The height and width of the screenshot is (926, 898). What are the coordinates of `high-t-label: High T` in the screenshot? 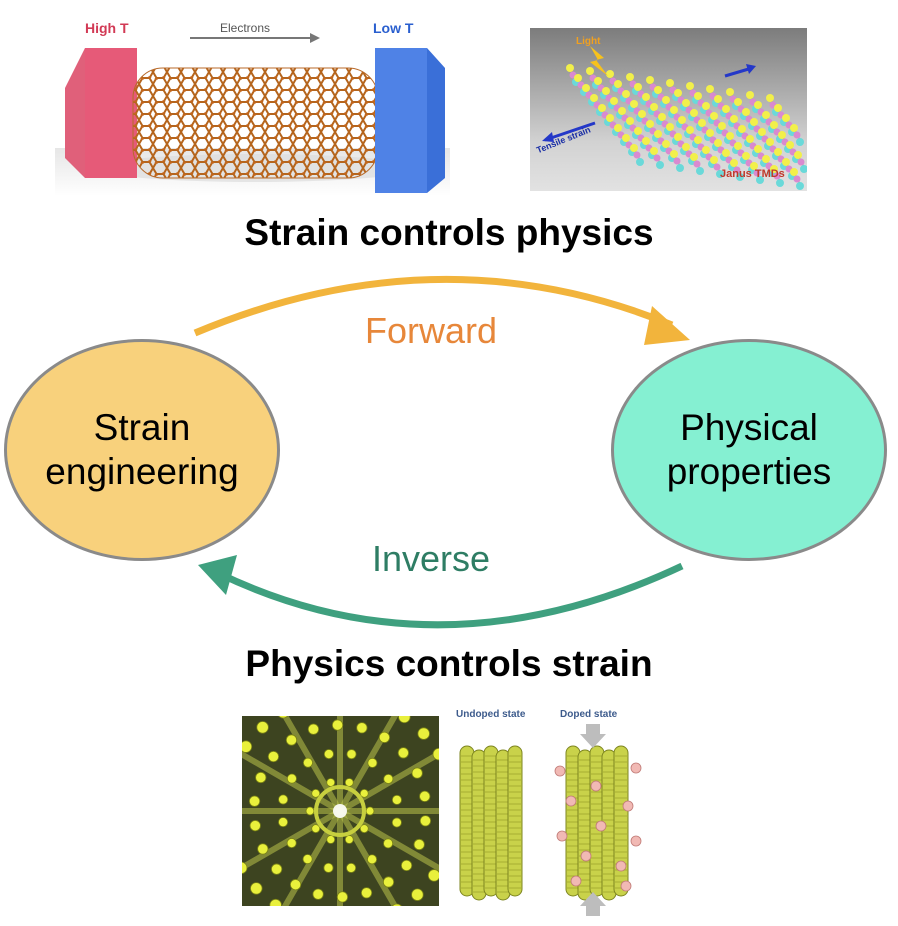 It's located at (107, 28).